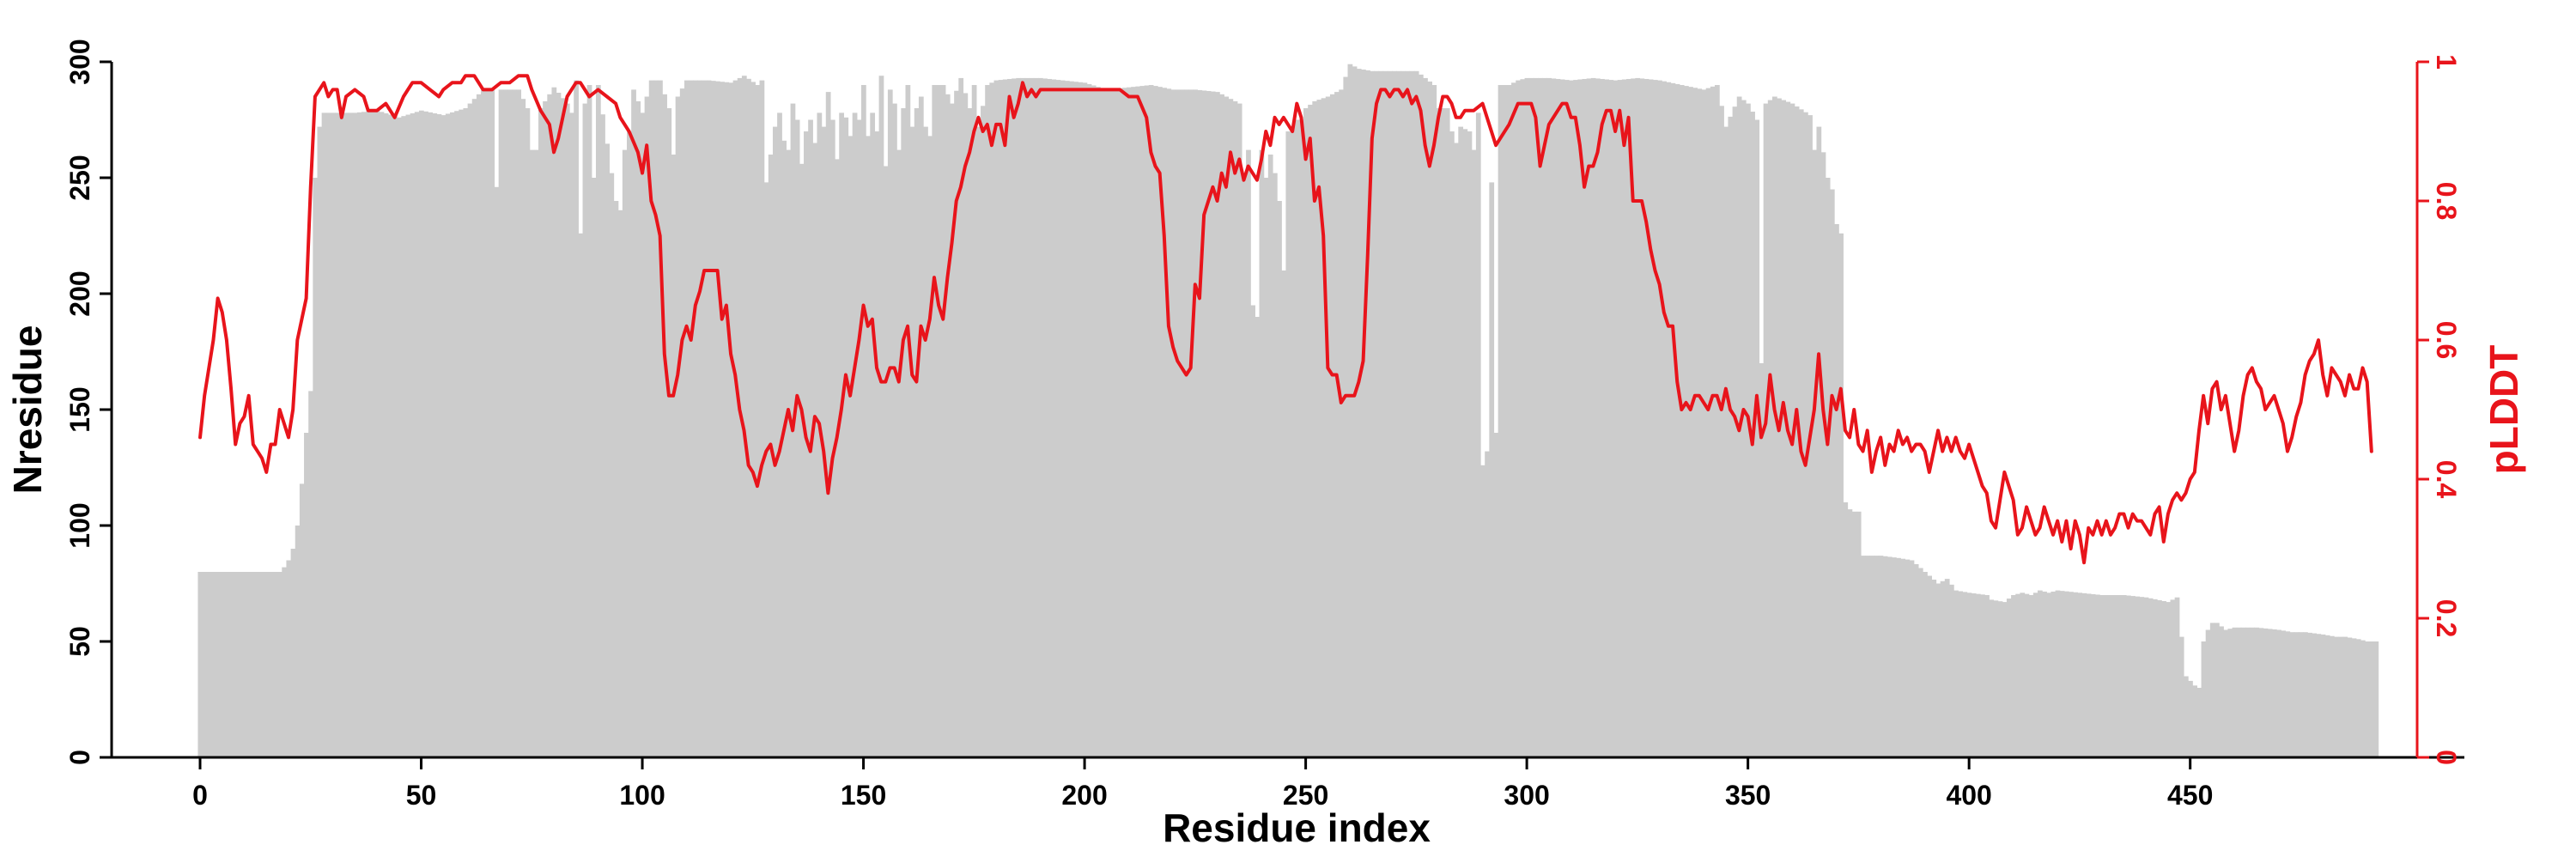  What do you see at coordinates (2446, 479) in the screenshot?
I see `y-right-tick-label: 0.4` at bounding box center [2446, 479].